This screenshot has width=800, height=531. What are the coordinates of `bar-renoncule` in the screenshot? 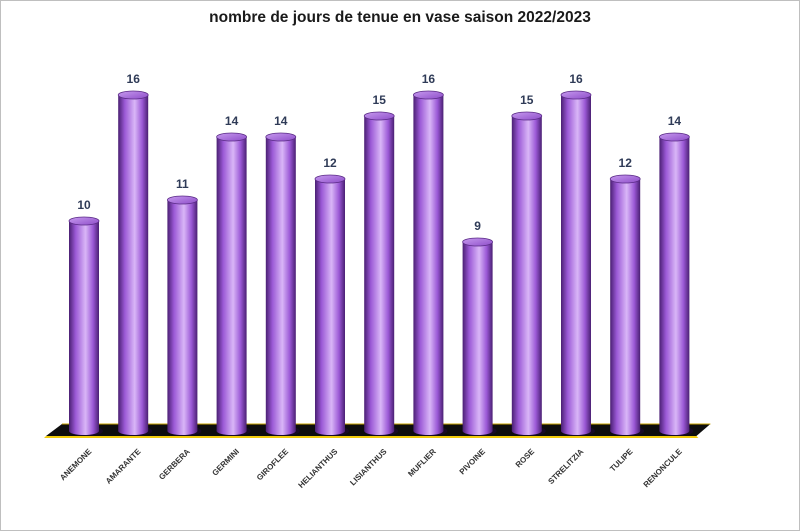 It's located at (676, 284).